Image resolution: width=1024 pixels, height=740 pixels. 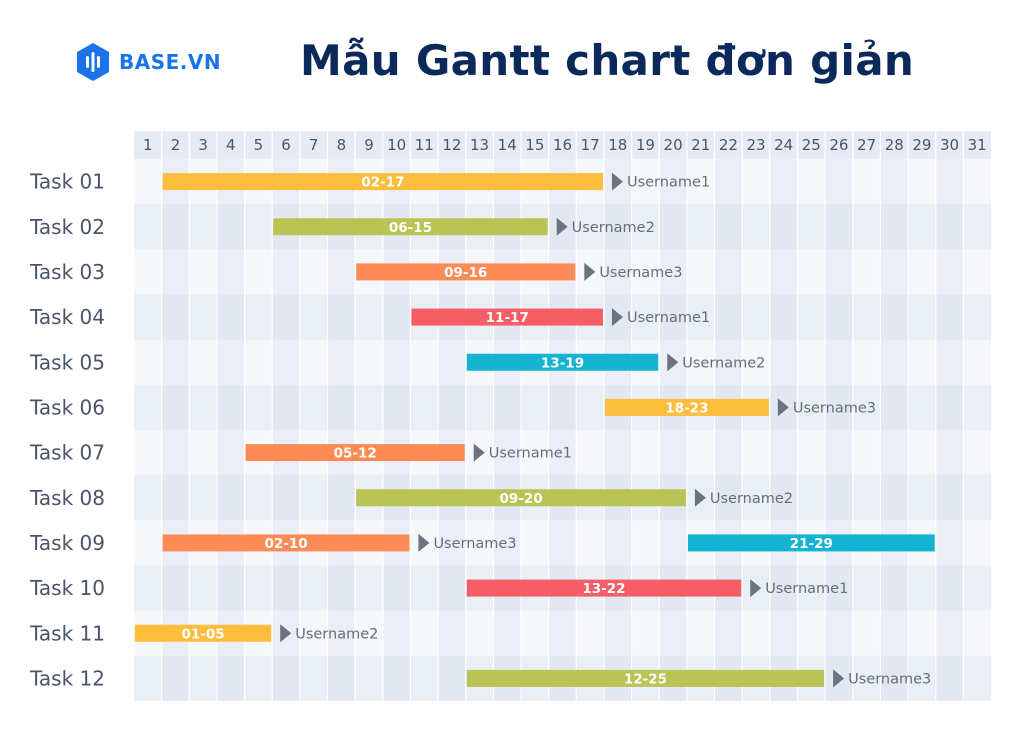 What do you see at coordinates (93, 62) in the screenshot?
I see `base-logo-icon` at bounding box center [93, 62].